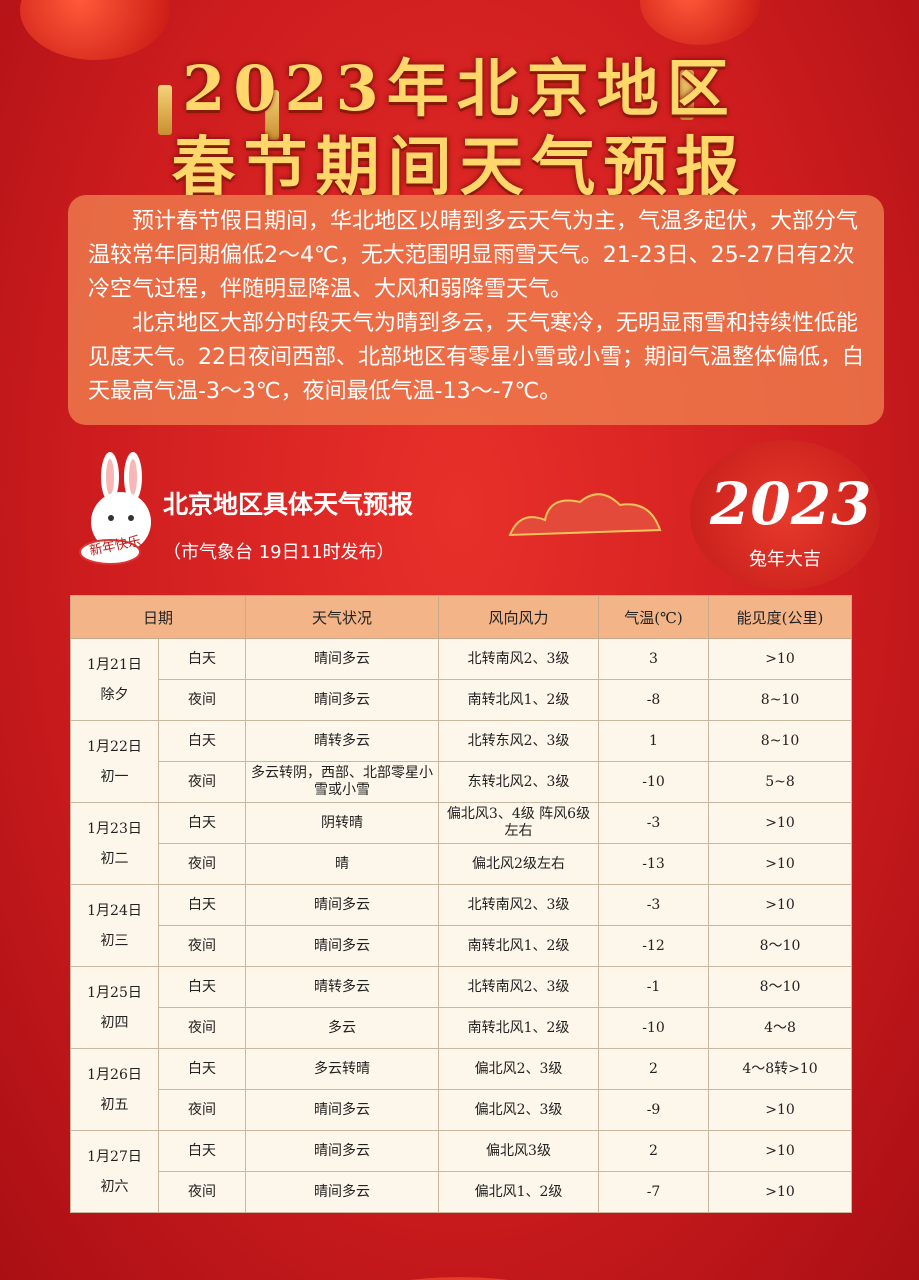  Describe the element at coordinates (459, 167) in the screenshot. I see `title-line-2: 春节期间天气预报` at that location.